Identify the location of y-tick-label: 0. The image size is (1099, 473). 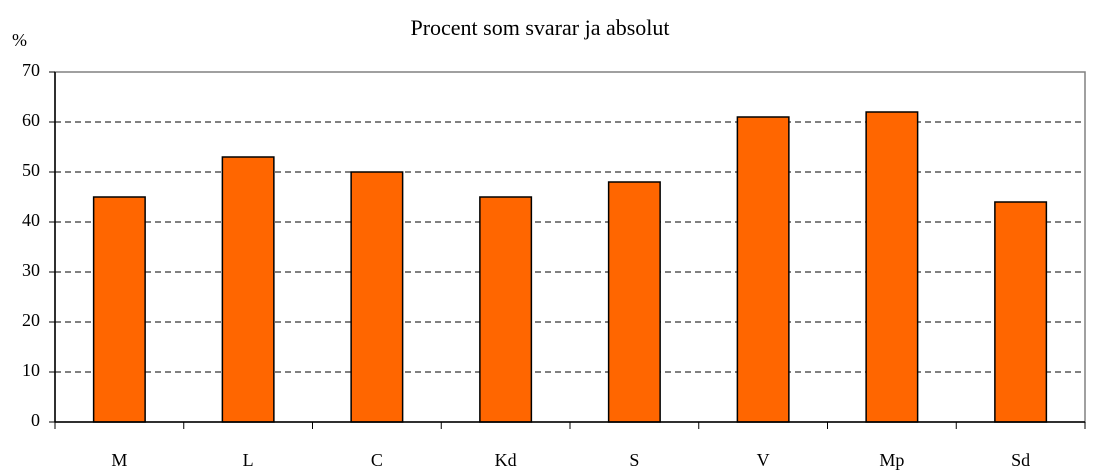
(35, 420).